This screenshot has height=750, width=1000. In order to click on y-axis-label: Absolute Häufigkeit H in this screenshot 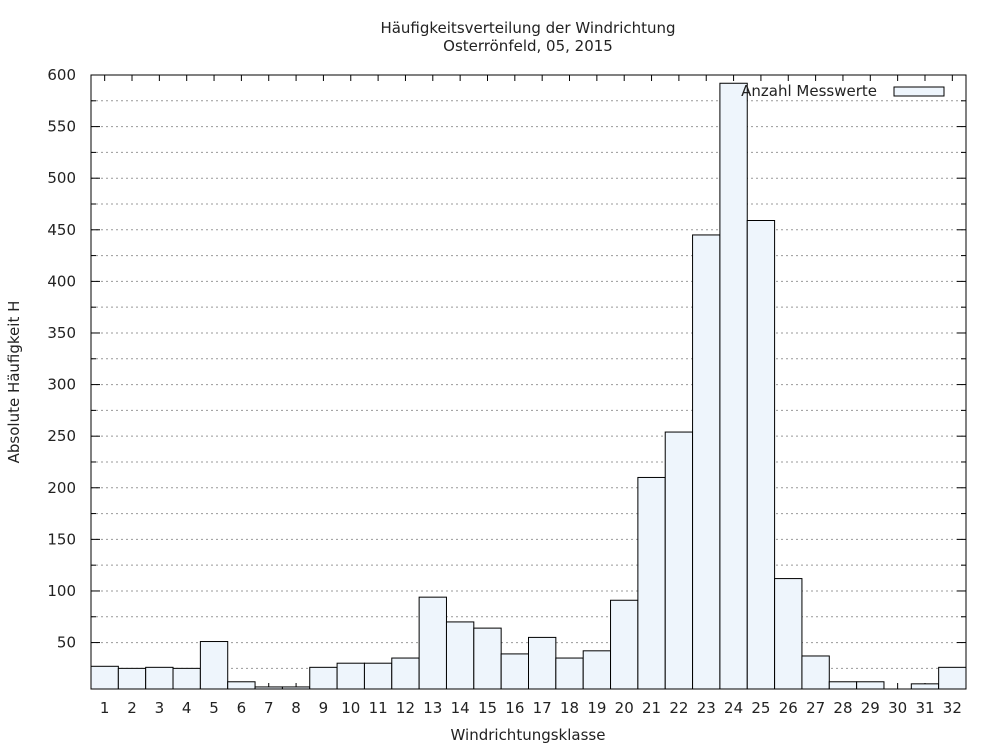, I will do `click(14, 382)`.